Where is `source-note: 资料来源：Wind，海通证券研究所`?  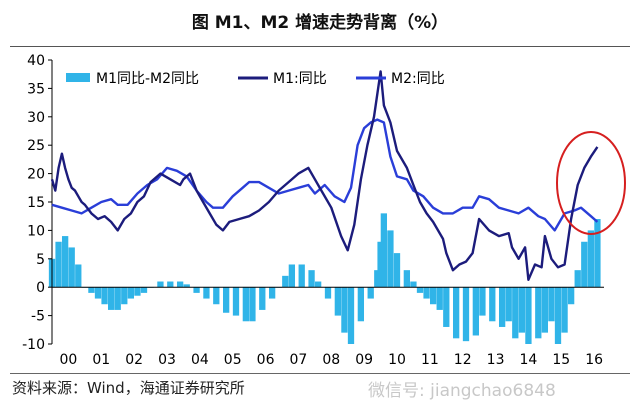 source-note: 资料来源：Wind，海通证券研究所 is located at coordinates (128, 388).